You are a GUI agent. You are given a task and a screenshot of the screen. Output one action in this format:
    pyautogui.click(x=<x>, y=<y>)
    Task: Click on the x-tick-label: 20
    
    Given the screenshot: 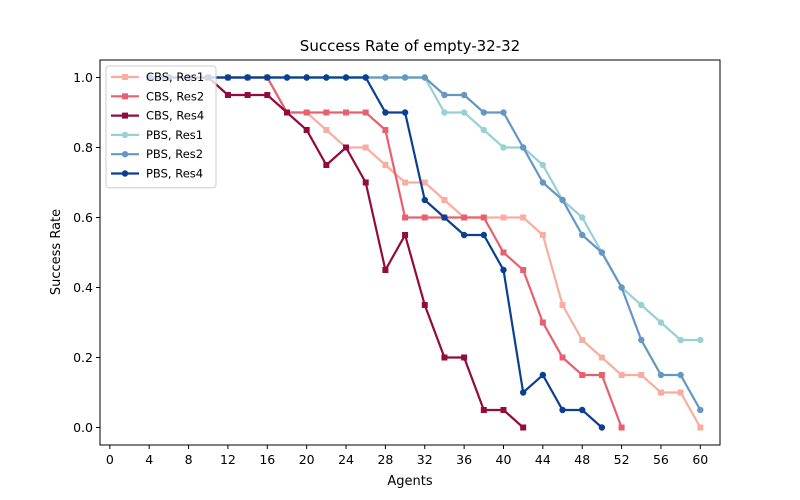 What is the action you would take?
    pyautogui.click(x=307, y=459)
    